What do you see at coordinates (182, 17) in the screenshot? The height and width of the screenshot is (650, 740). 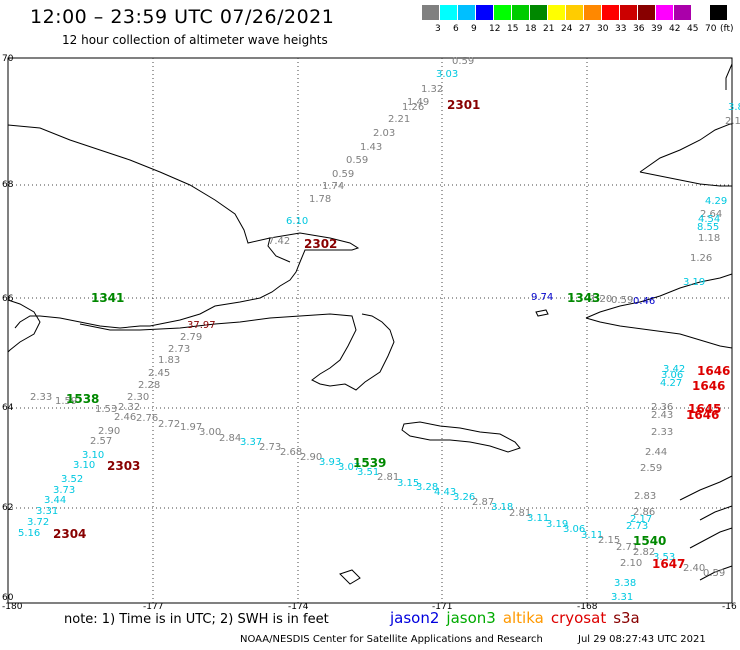 I see `page-title: 12:00 – 23:59 UTC 07/26/2021` at bounding box center [182, 17].